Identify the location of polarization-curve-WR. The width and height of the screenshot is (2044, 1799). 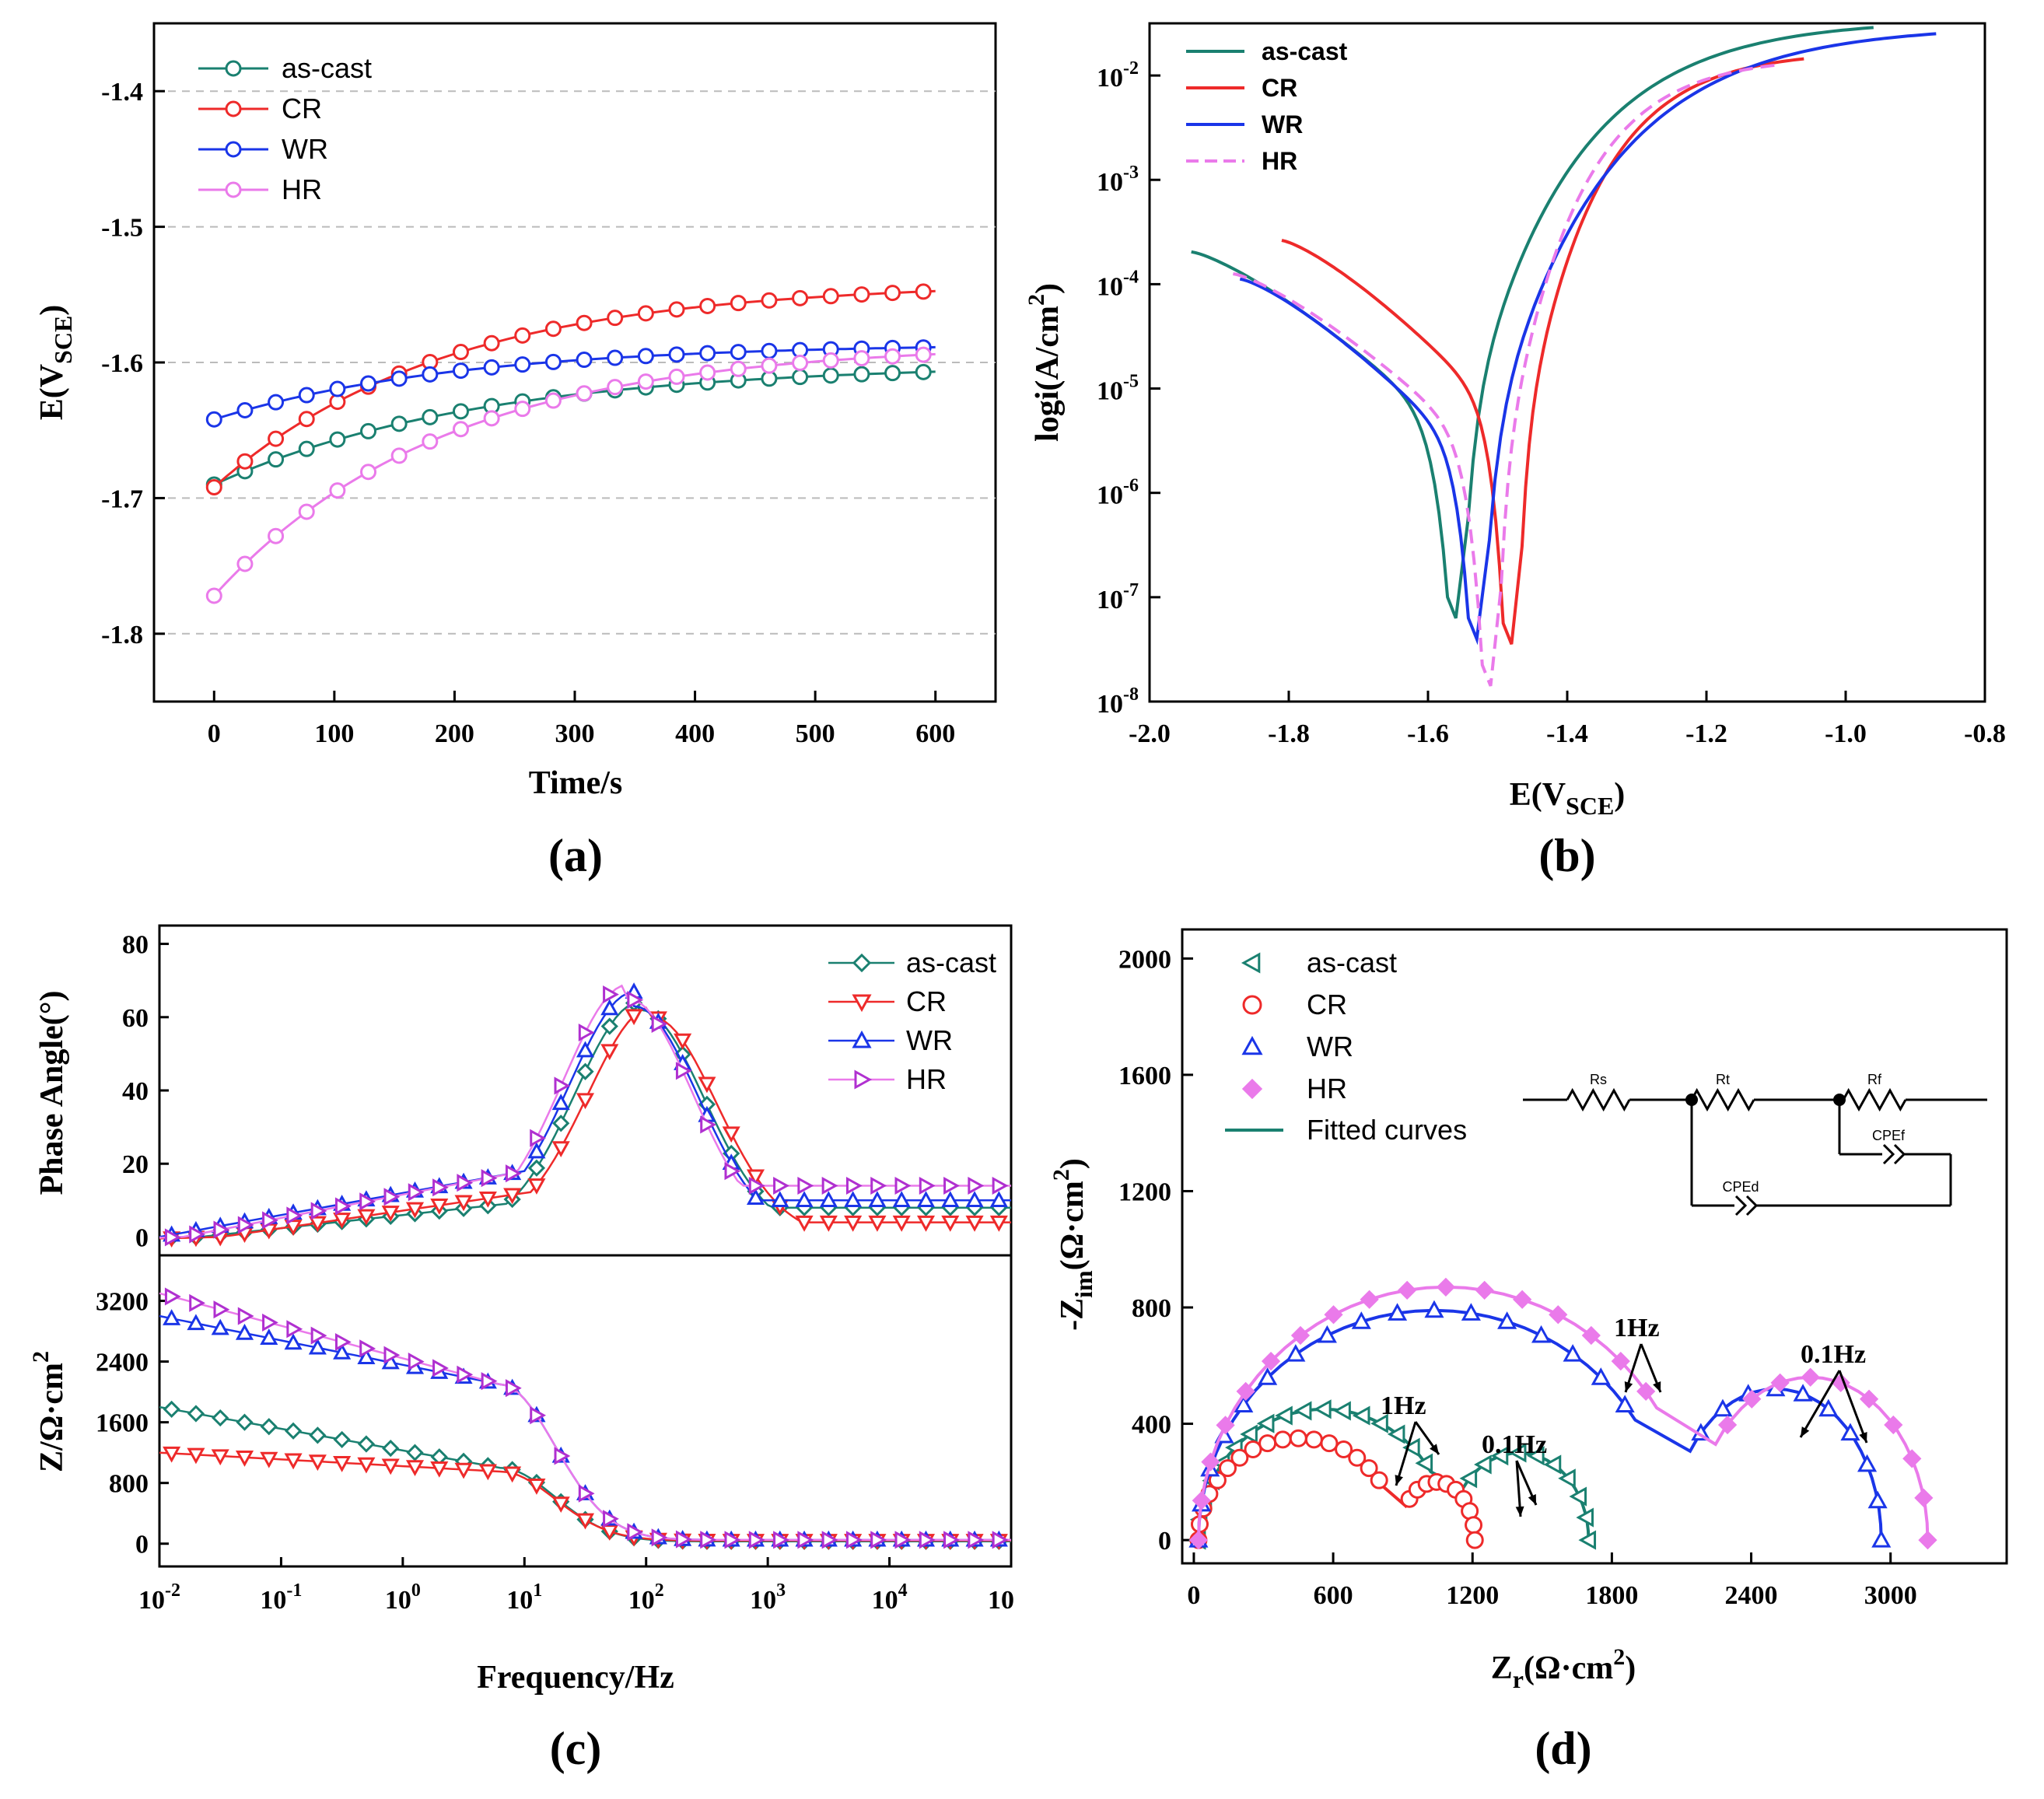
(1588, 339).